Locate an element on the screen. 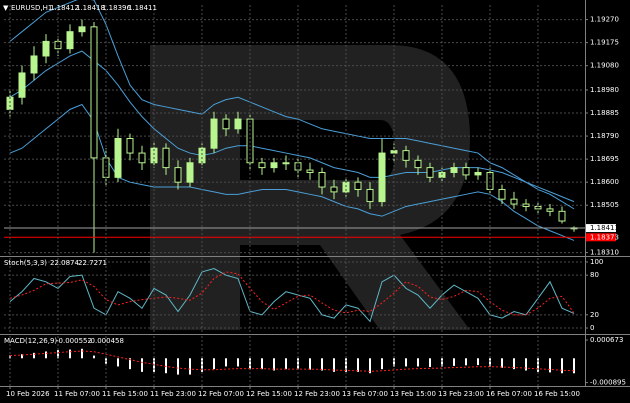 The height and width of the screenshot is (403, 630). indicator-line is located at coordinates (292, 295).